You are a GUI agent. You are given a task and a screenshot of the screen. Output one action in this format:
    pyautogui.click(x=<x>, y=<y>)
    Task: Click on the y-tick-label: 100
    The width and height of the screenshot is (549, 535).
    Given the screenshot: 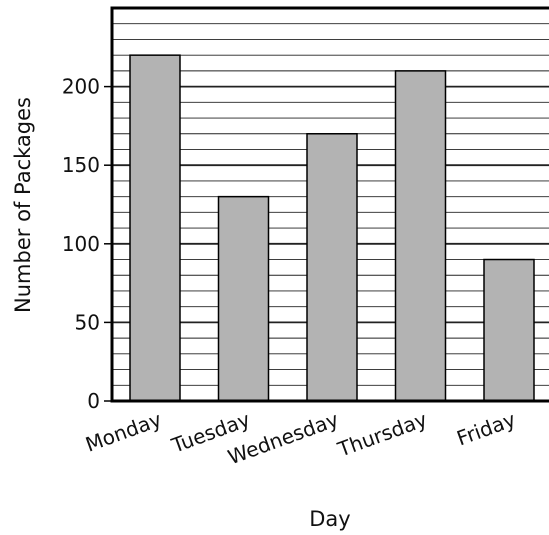 What is the action you would take?
    pyautogui.click(x=81, y=244)
    